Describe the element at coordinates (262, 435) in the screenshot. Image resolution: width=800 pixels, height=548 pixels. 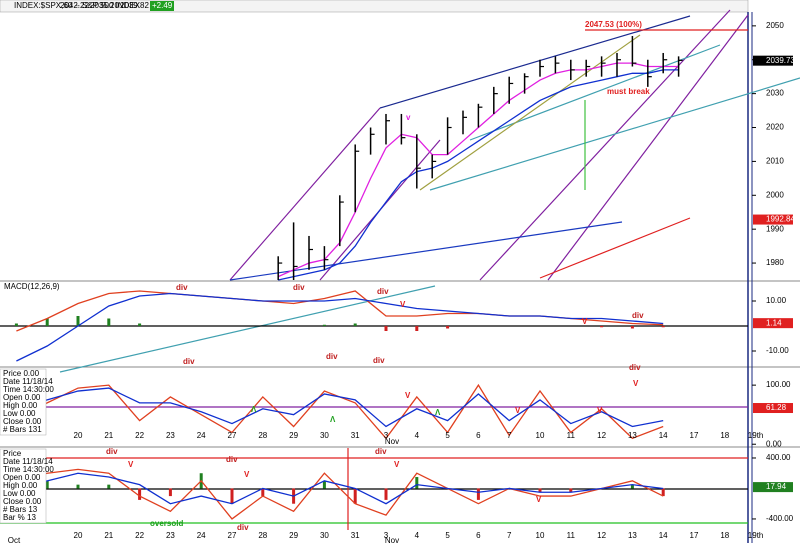
I see `x-tick-label: 28` at that location.